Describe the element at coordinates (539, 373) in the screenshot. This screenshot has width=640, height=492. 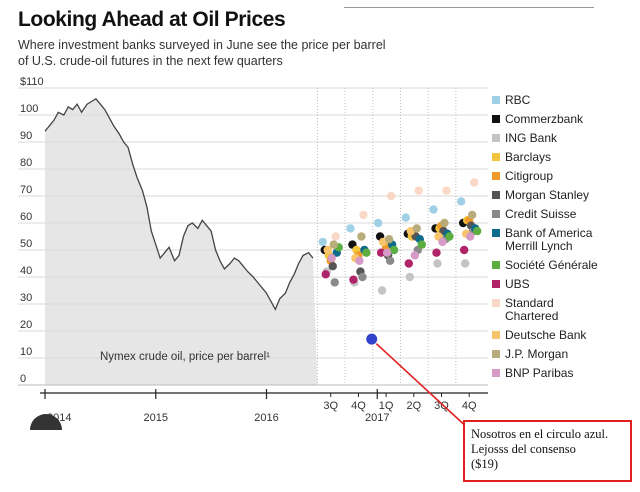
I see `legend-label: BNP Paribas` at that location.